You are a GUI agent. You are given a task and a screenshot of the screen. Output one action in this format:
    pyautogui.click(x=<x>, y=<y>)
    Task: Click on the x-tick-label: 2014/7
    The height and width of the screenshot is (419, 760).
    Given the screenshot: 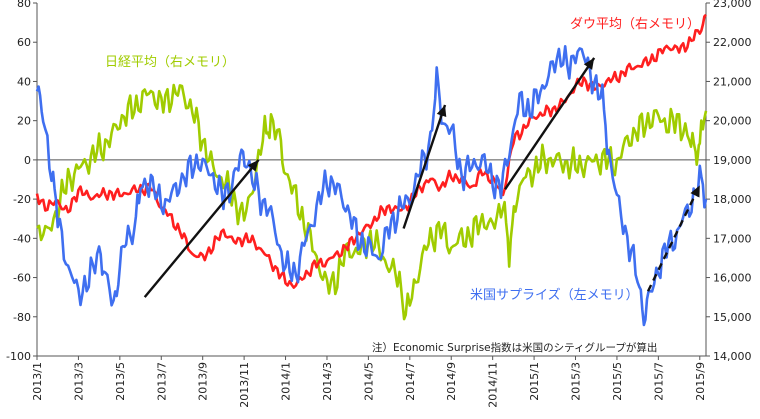 What is the action you would take?
    pyautogui.click(x=410, y=381)
    